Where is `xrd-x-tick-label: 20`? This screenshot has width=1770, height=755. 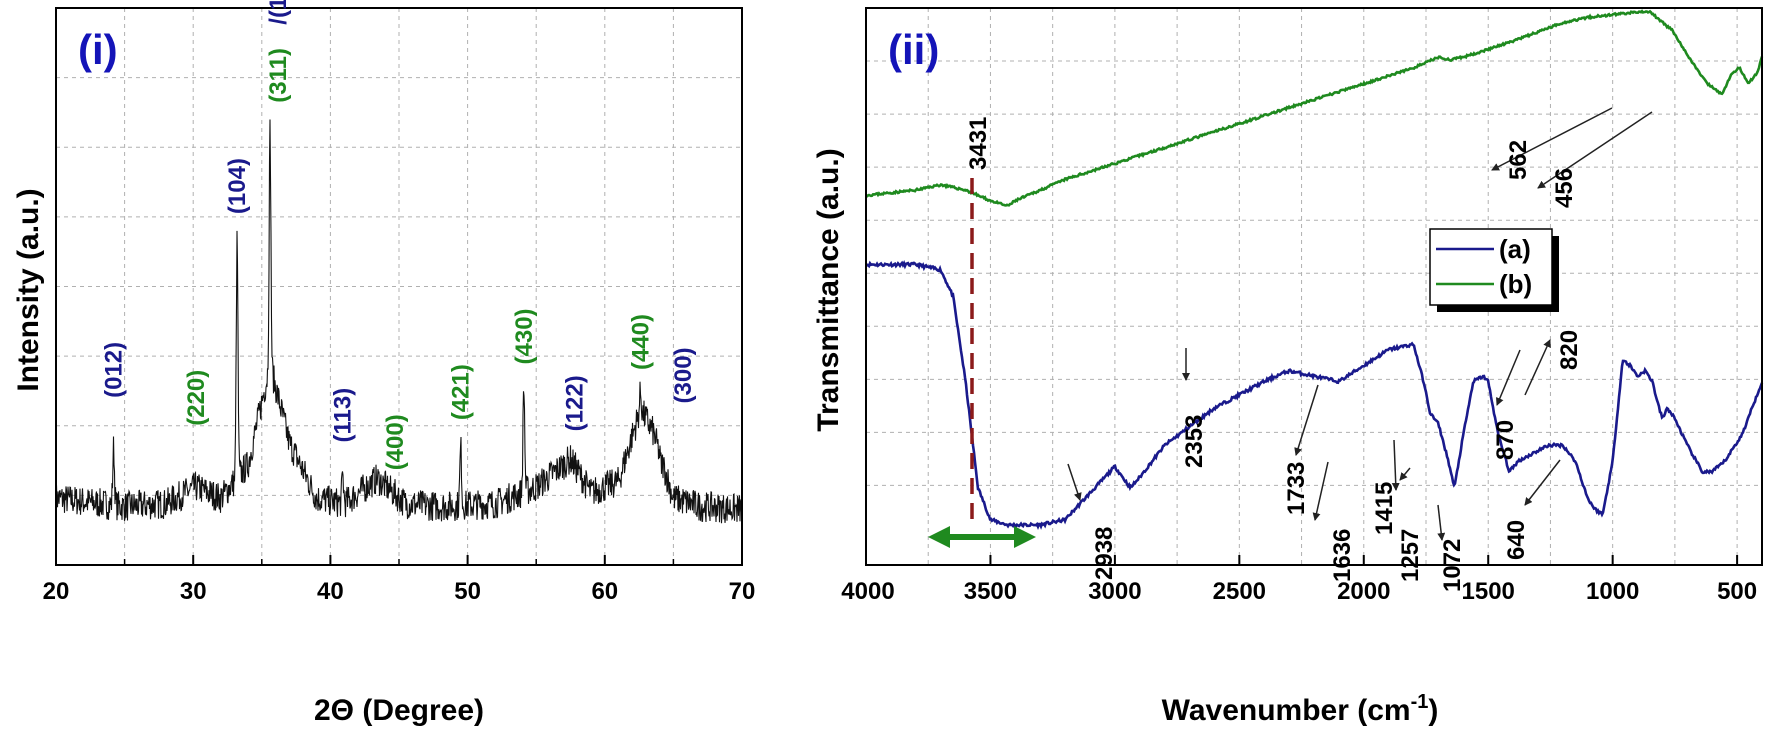
xrd-x-tick-label: 20 is located at coordinates (56, 591).